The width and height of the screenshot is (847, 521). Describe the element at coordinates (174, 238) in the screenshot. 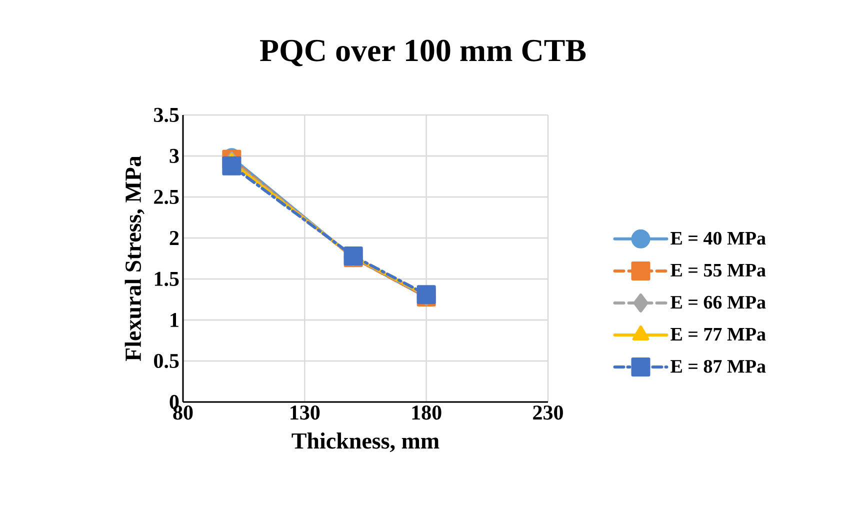

I see `y-tick-label: 2` at that location.